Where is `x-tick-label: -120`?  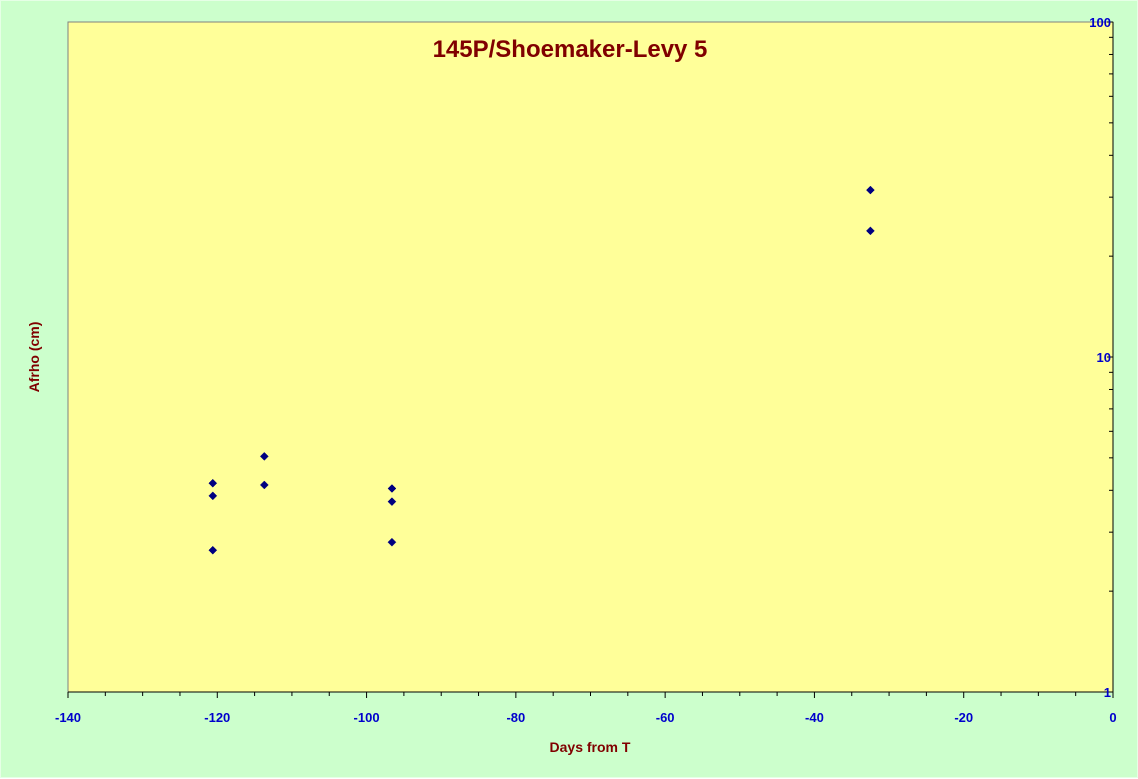
x-tick-label: -120 is located at coordinates (217, 717).